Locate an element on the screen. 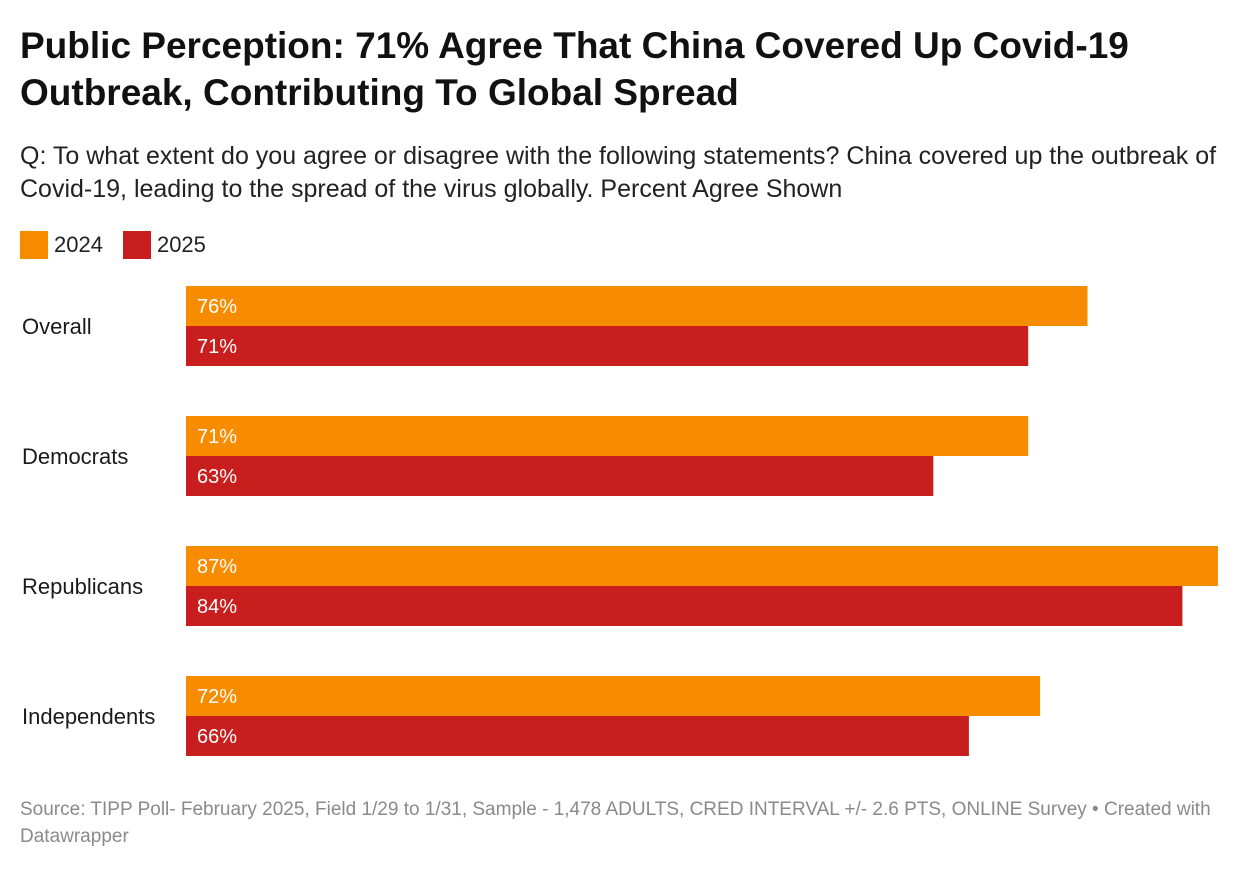 This screenshot has height=870, width=1240. bar-independents-2024 is located at coordinates (613, 696).